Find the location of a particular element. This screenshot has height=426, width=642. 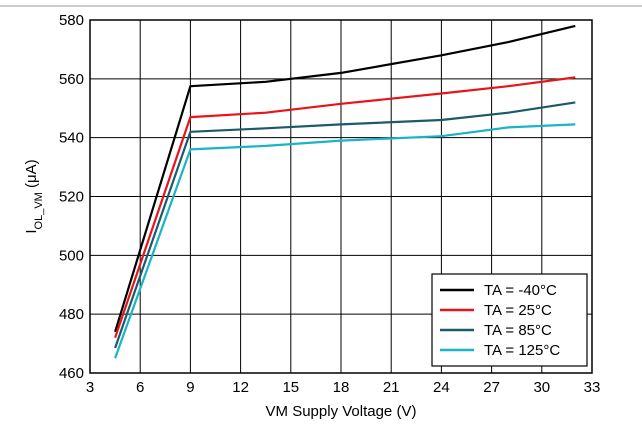

x-tick-label: 6 is located at coordinates (140, 387).